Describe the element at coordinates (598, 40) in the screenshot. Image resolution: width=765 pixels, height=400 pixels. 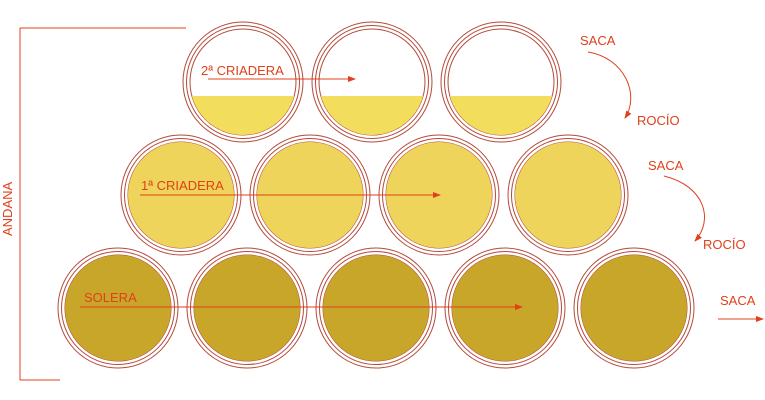
I see `saca-top-label: SACA` at that location.